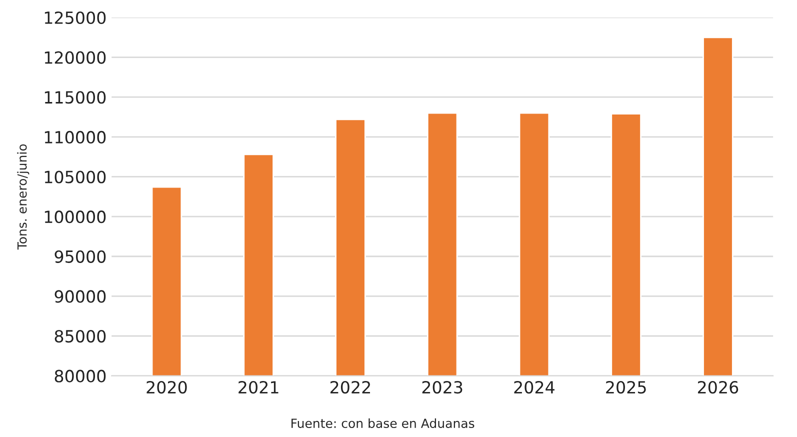  What do you see at coordinates (75, 97) in the screenshot?
I see `y-tick-label: 115000` at bounding box center [75, 97].